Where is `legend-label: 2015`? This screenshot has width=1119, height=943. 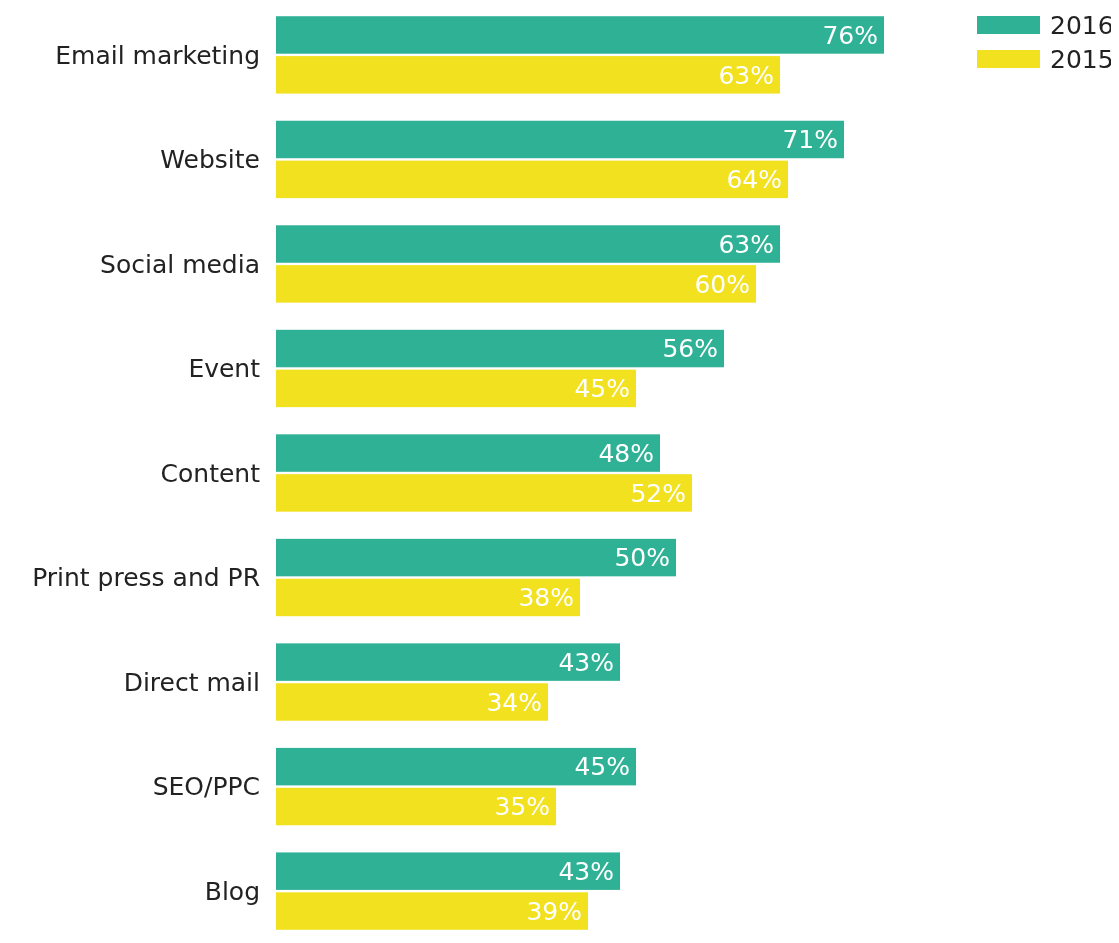 legend-label: 2015 is located at coordinates (1082, 59).